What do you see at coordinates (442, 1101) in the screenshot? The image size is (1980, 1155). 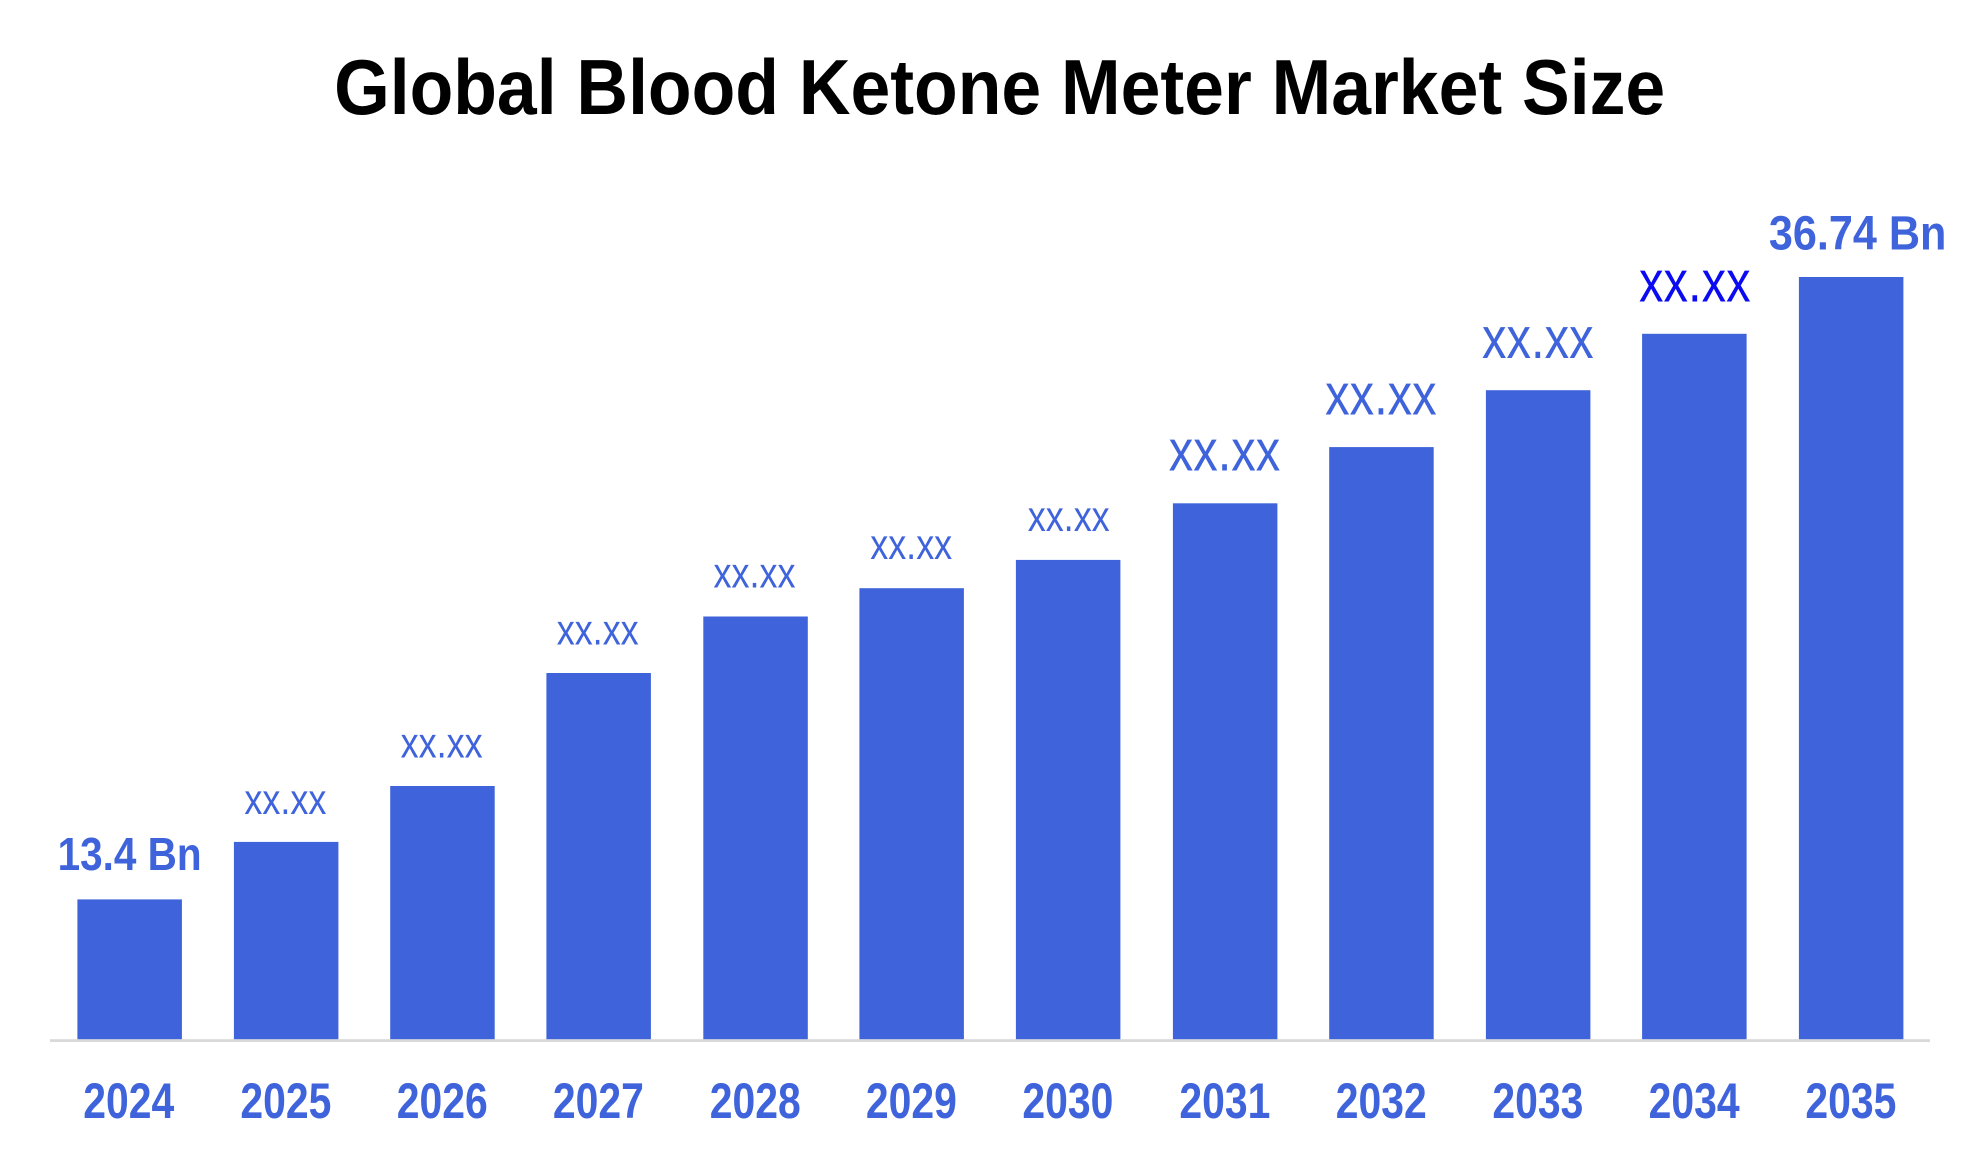 I see `svg-text: 2026` at bounding box center [442, 1101].